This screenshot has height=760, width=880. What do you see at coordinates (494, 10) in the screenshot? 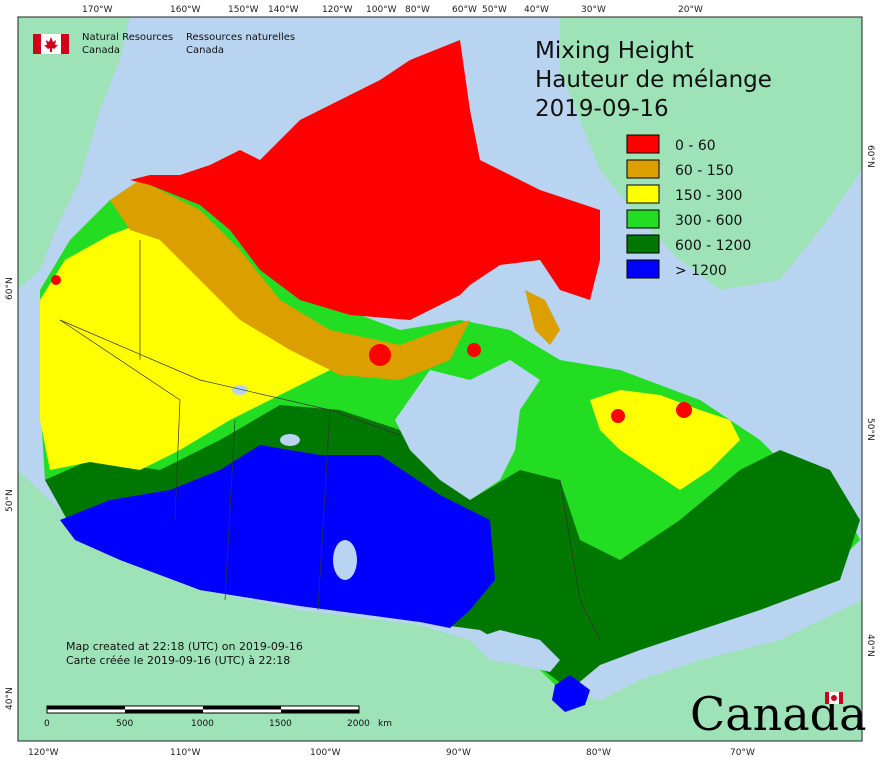
I see `top-tick: 50°W` at bounding box center [494, 10].